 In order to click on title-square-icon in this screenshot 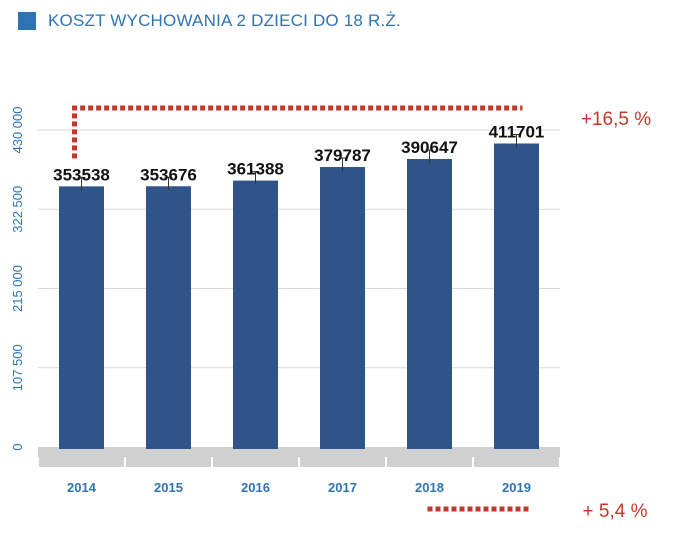, I will do `click(27, 21)`.